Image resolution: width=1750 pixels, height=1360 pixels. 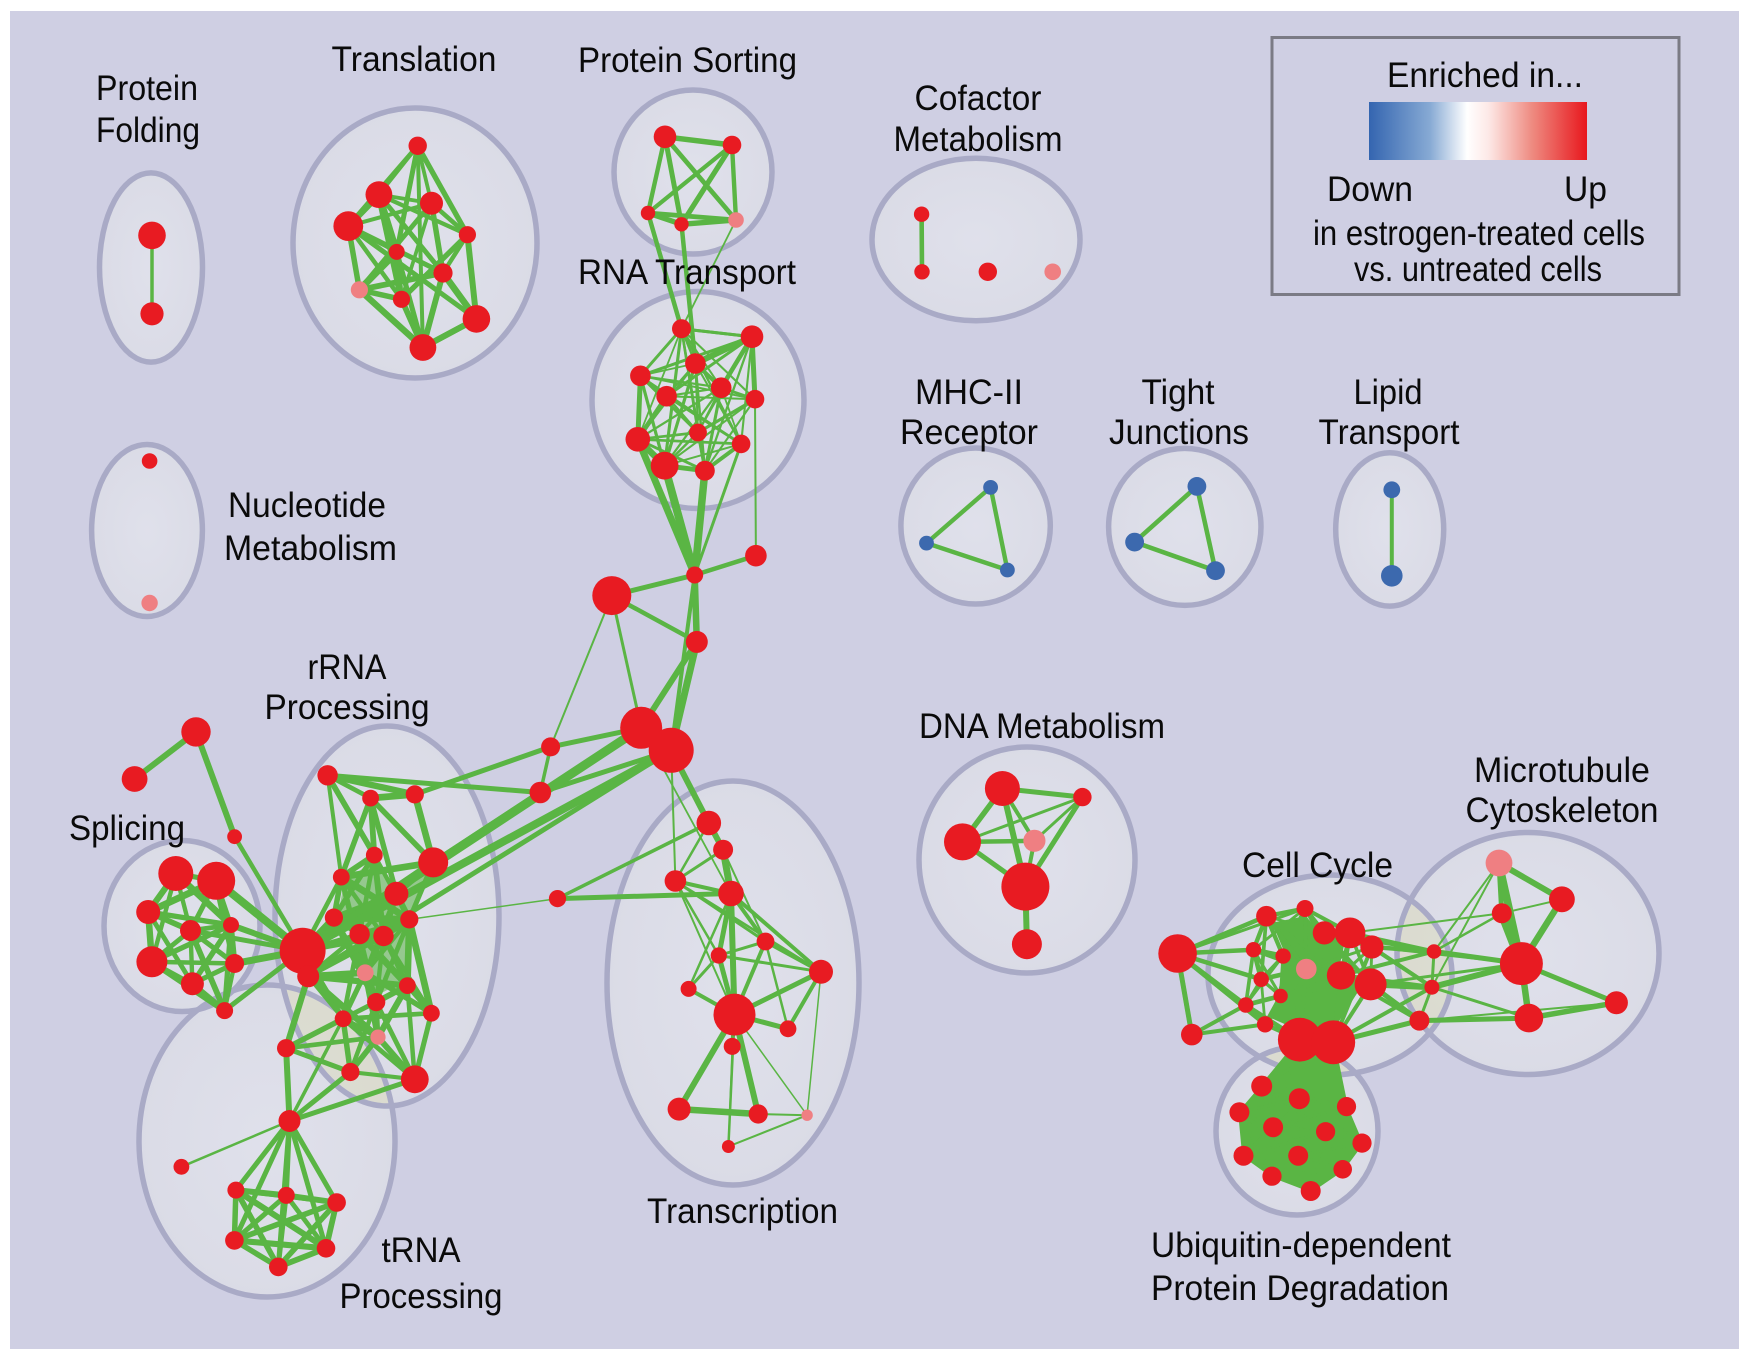 I want to click on svg-text: Cell Cycle, so click(x=1317, y=865).